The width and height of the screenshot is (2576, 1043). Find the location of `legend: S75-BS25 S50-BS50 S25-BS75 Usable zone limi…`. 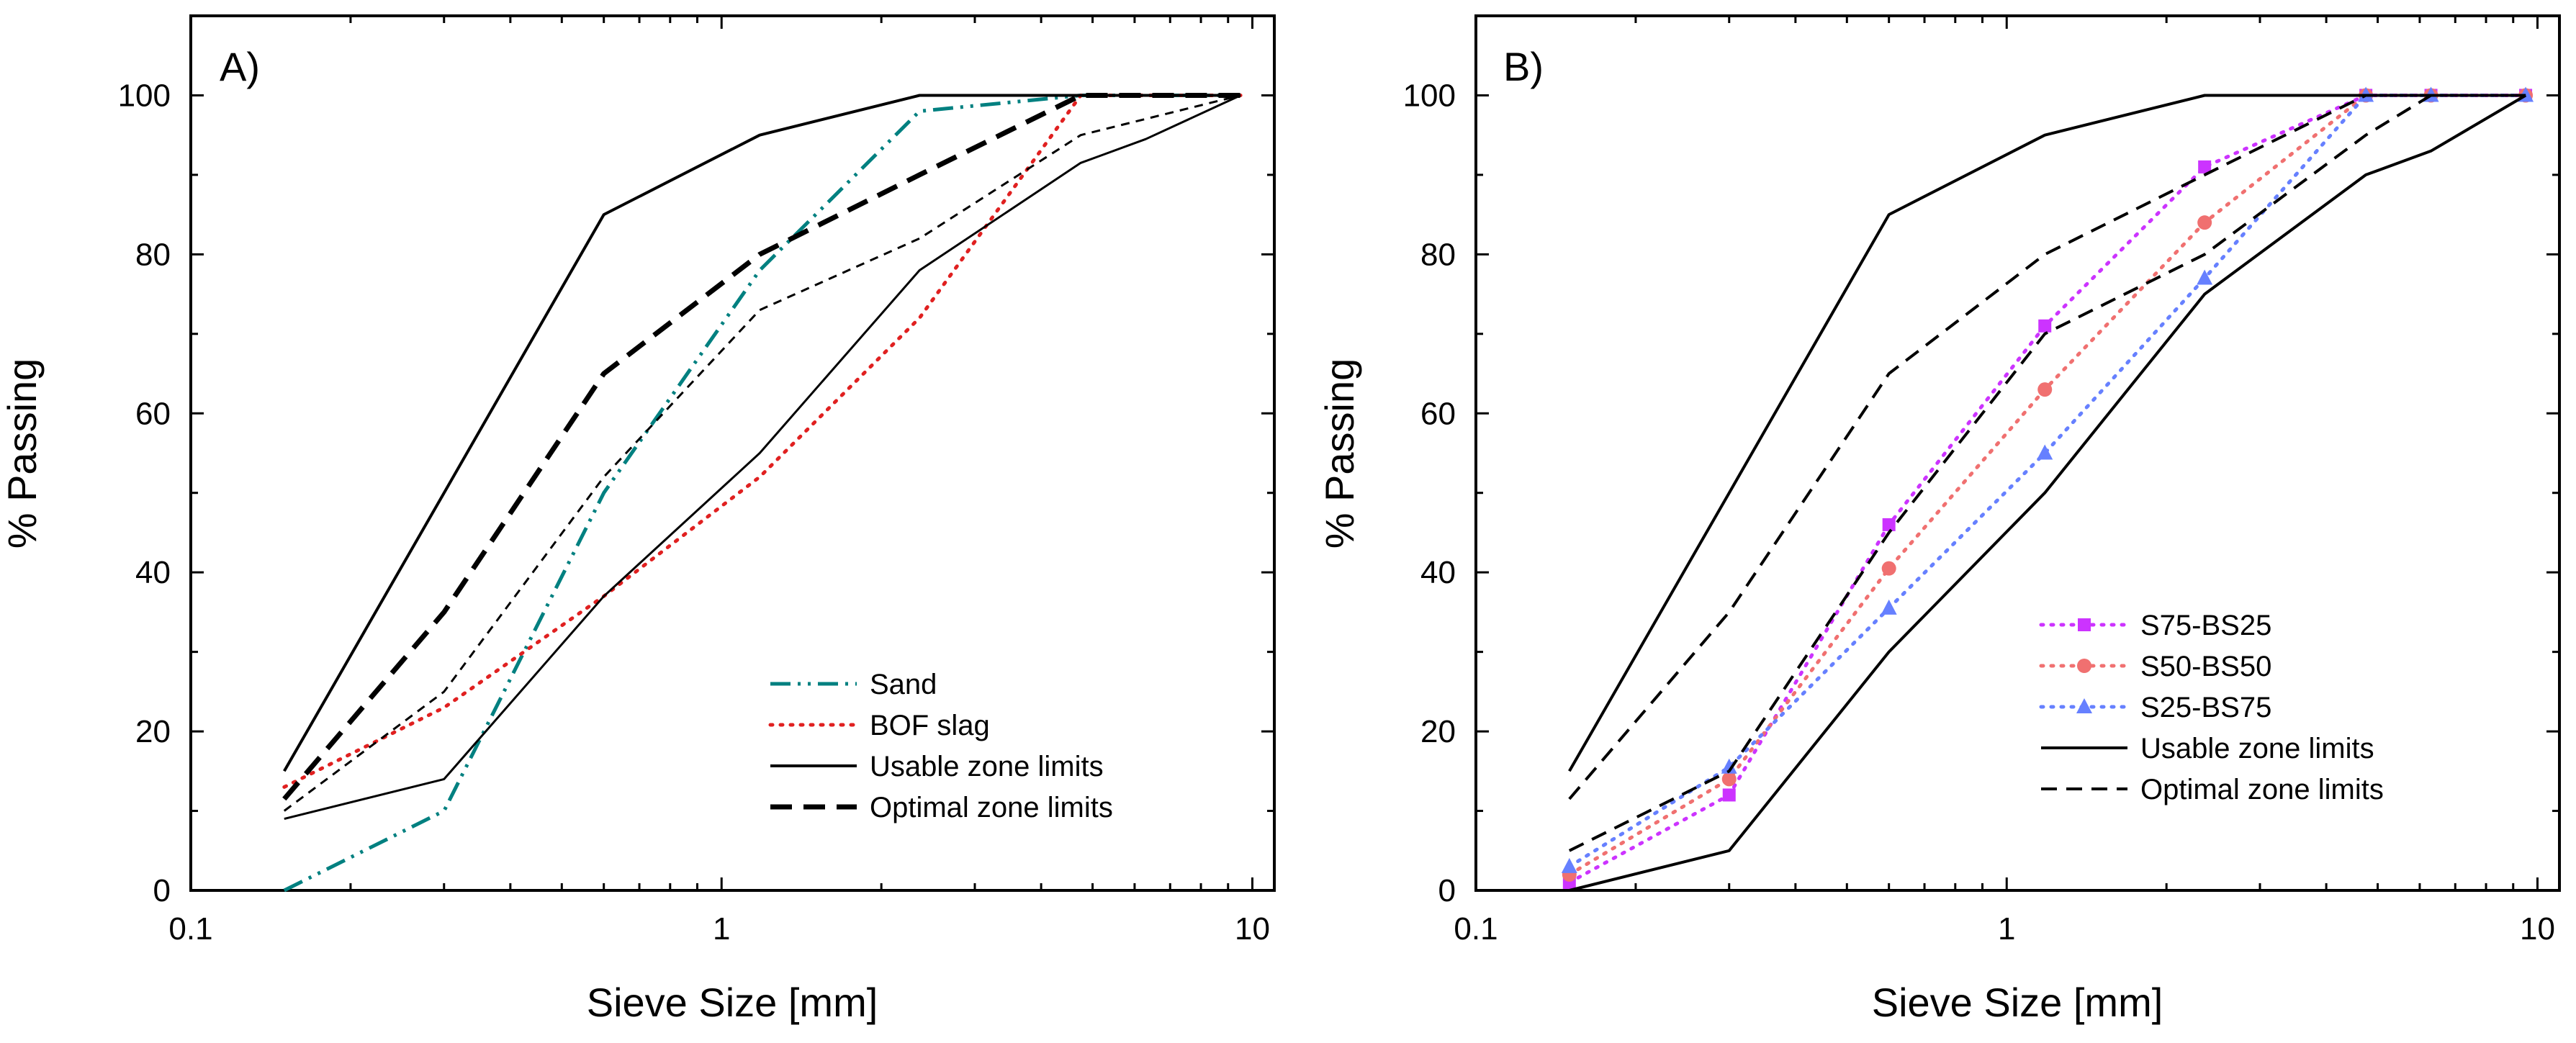

legend: S75-BS25 S50-BS50 S25-BS75 Usable zone limi… is located at coordinates (2211, 707).